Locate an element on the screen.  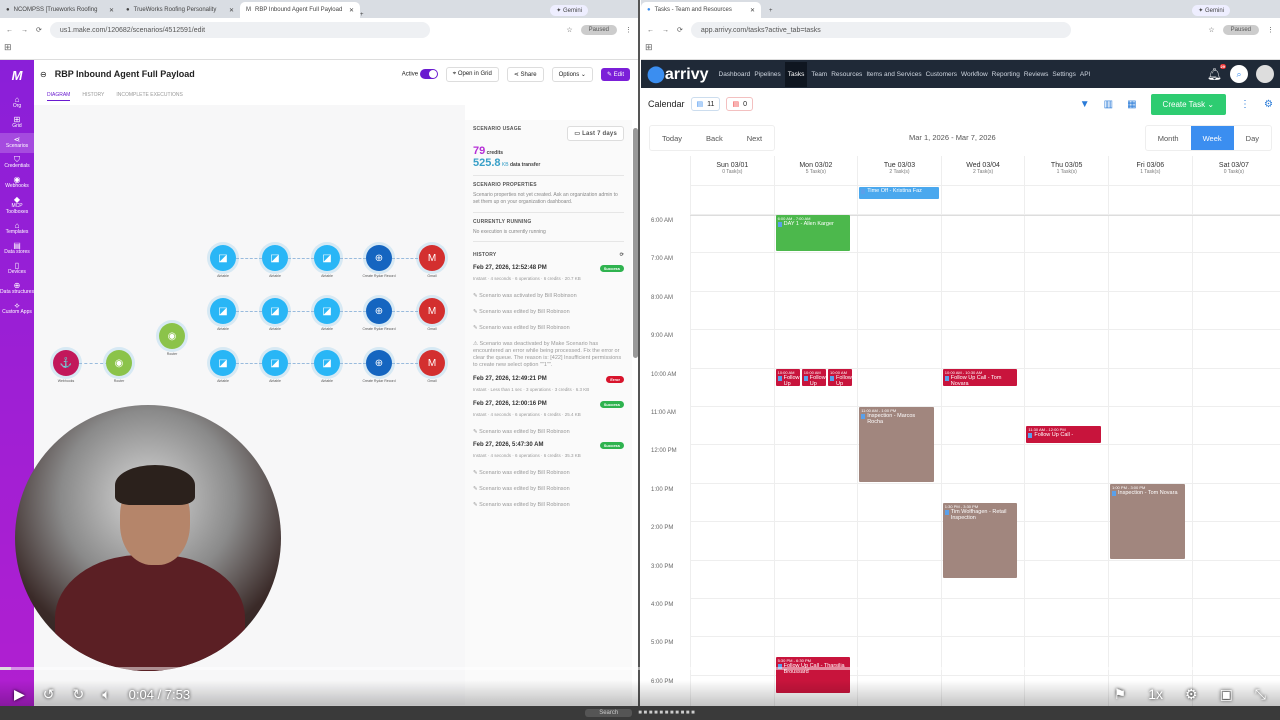
bookmark-icon: ⚑ is located at coordinates (1120, 693).